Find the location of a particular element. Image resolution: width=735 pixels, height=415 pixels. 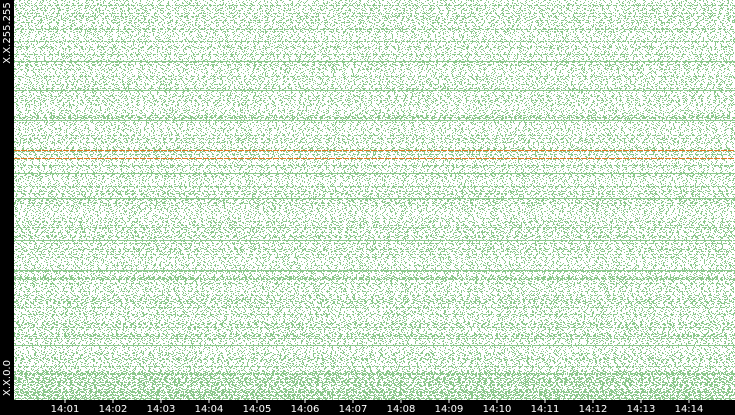

x-tick-label: 14:13 is located at coordinates (641, 409).